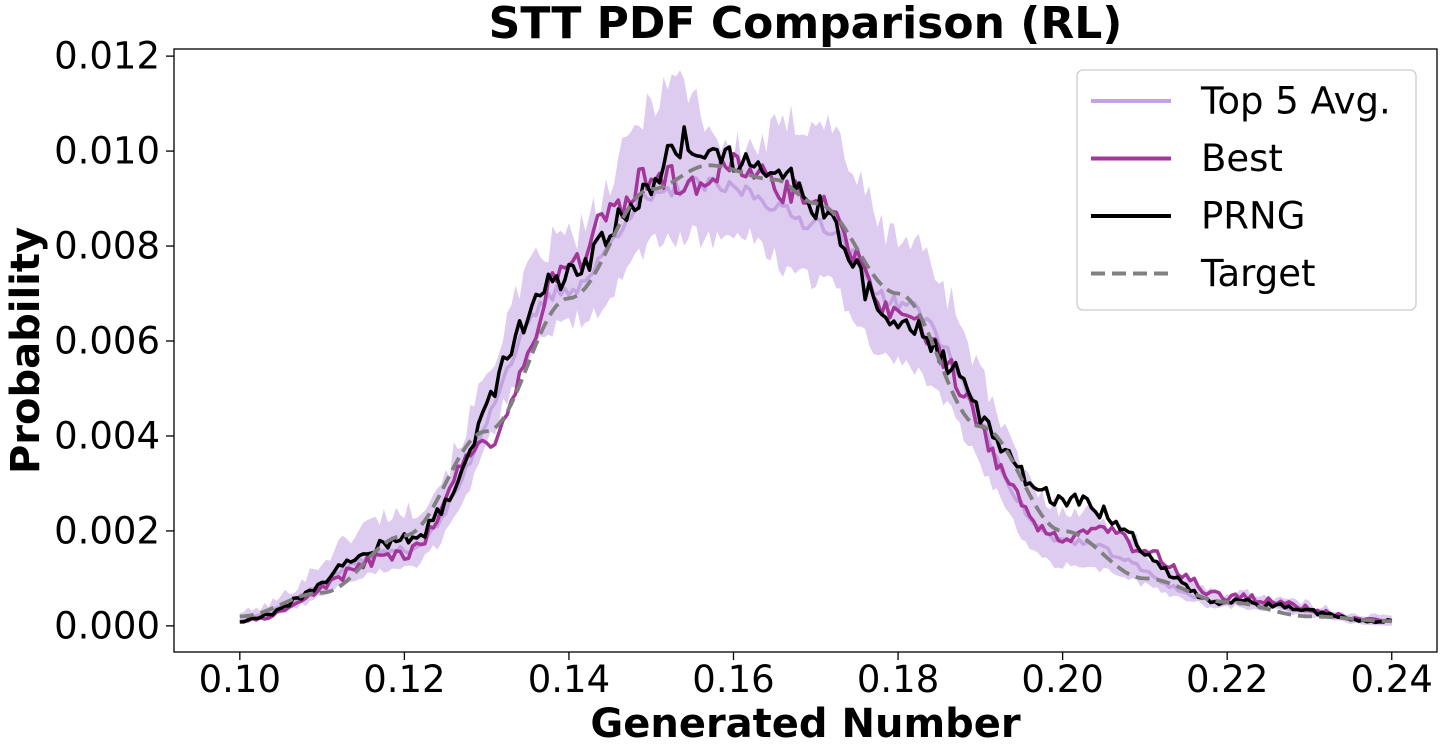 This screenshot has width=1440, height=751. I want to click on legend-box, so click(1246, 190).